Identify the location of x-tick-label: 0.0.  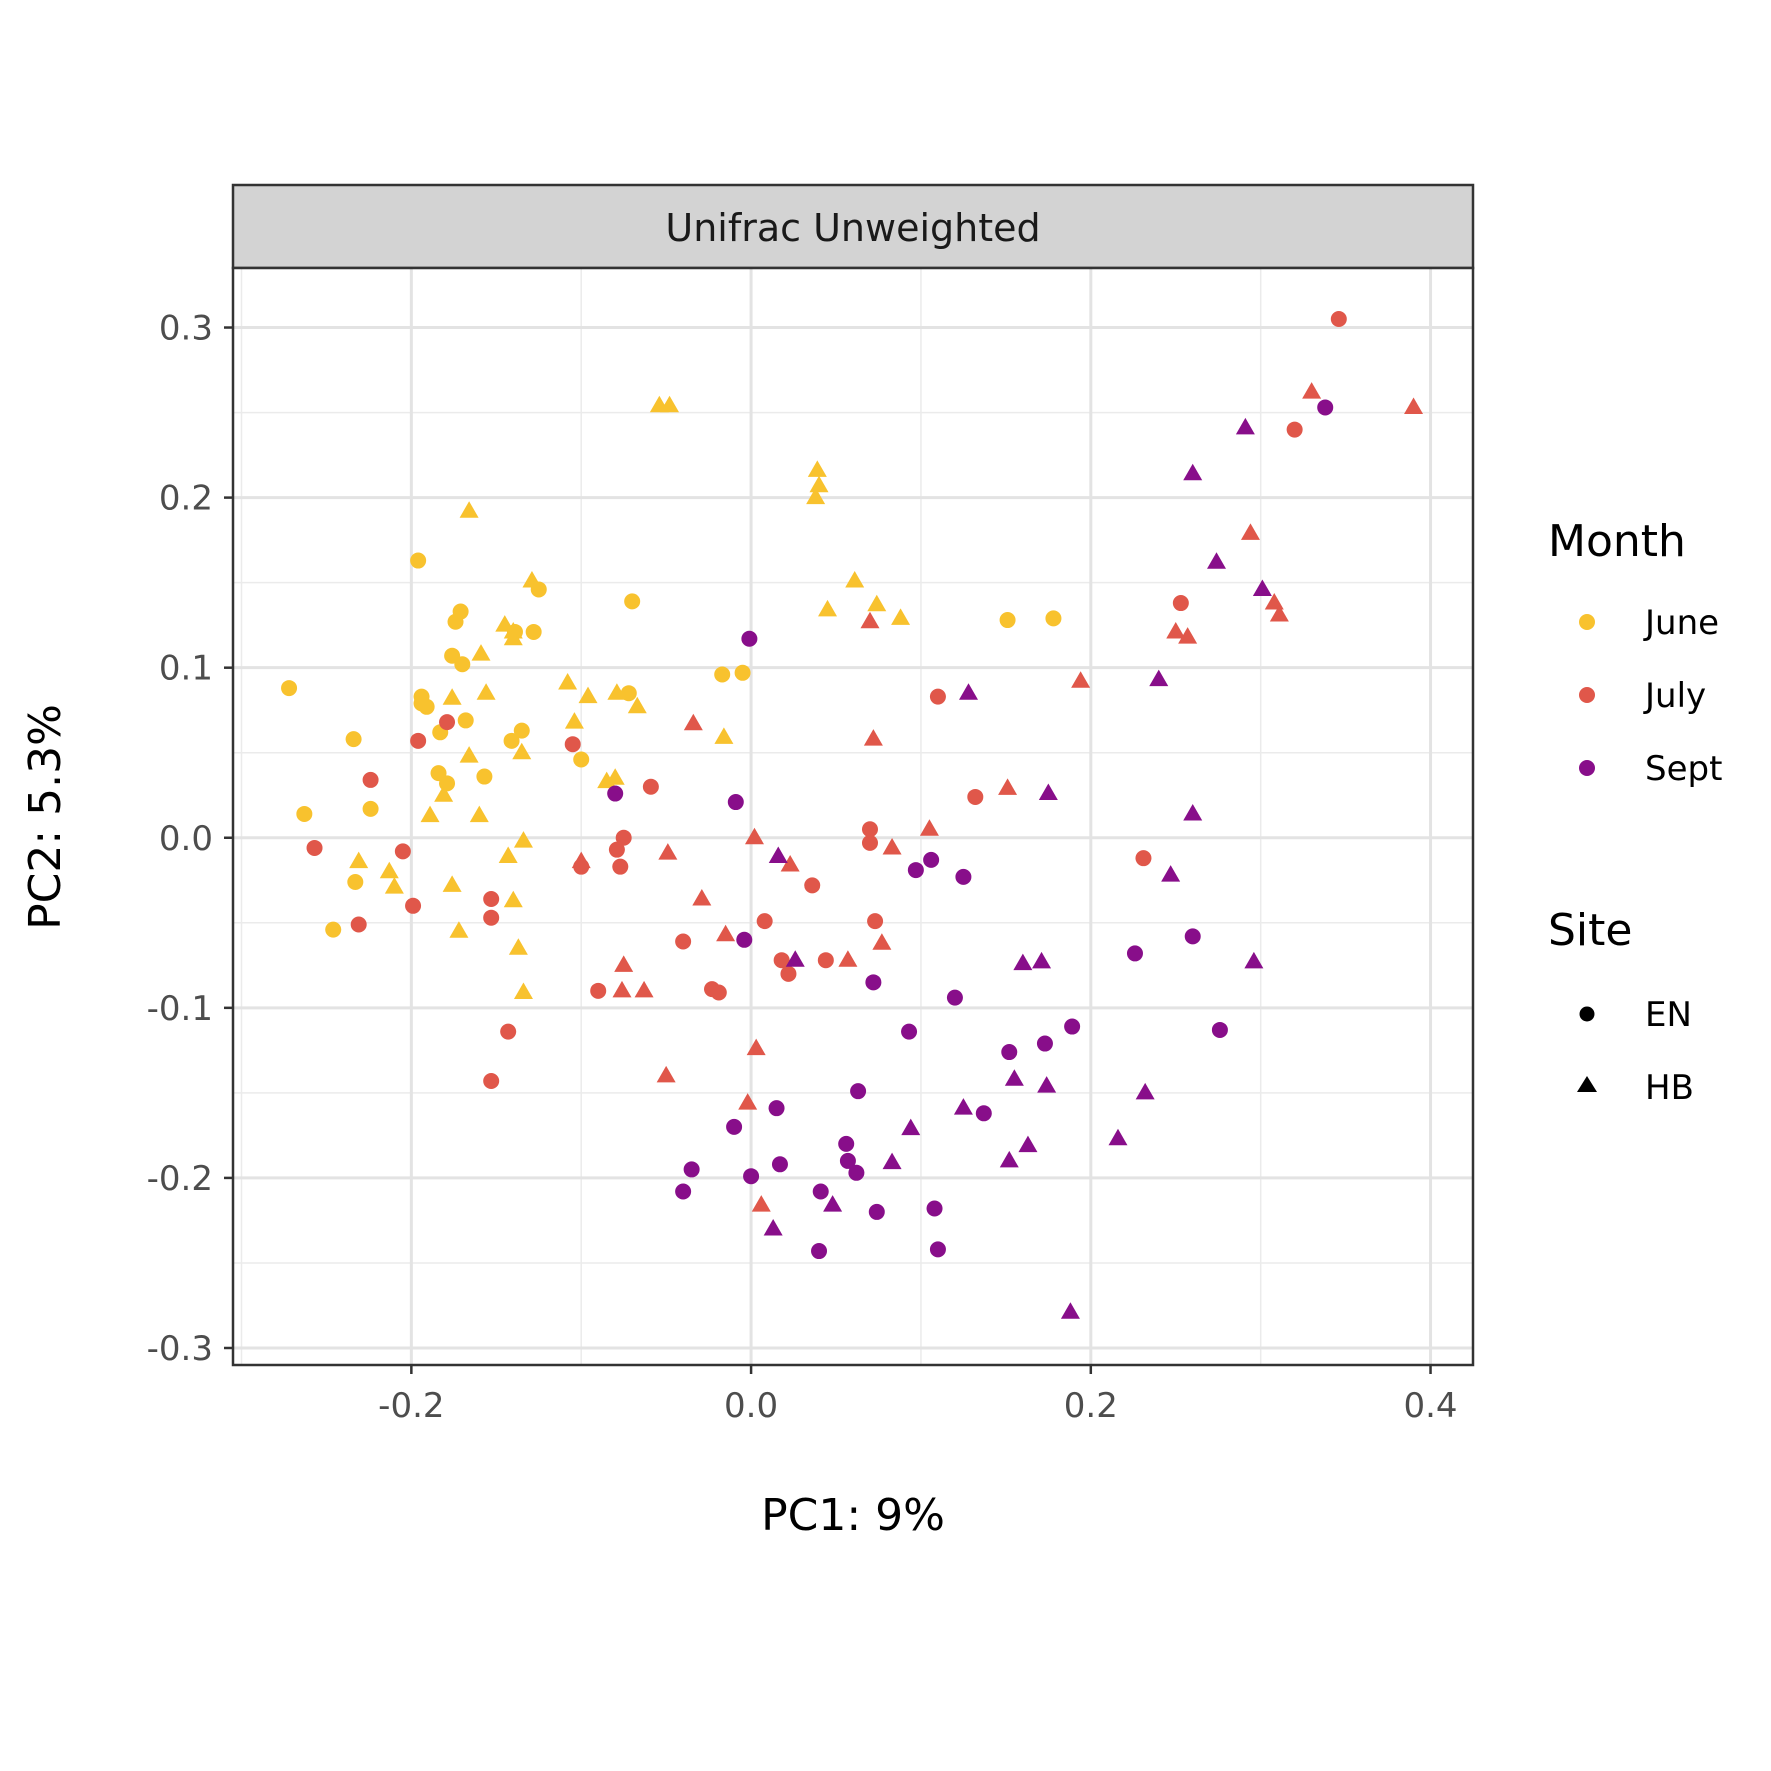
(751, 1406).